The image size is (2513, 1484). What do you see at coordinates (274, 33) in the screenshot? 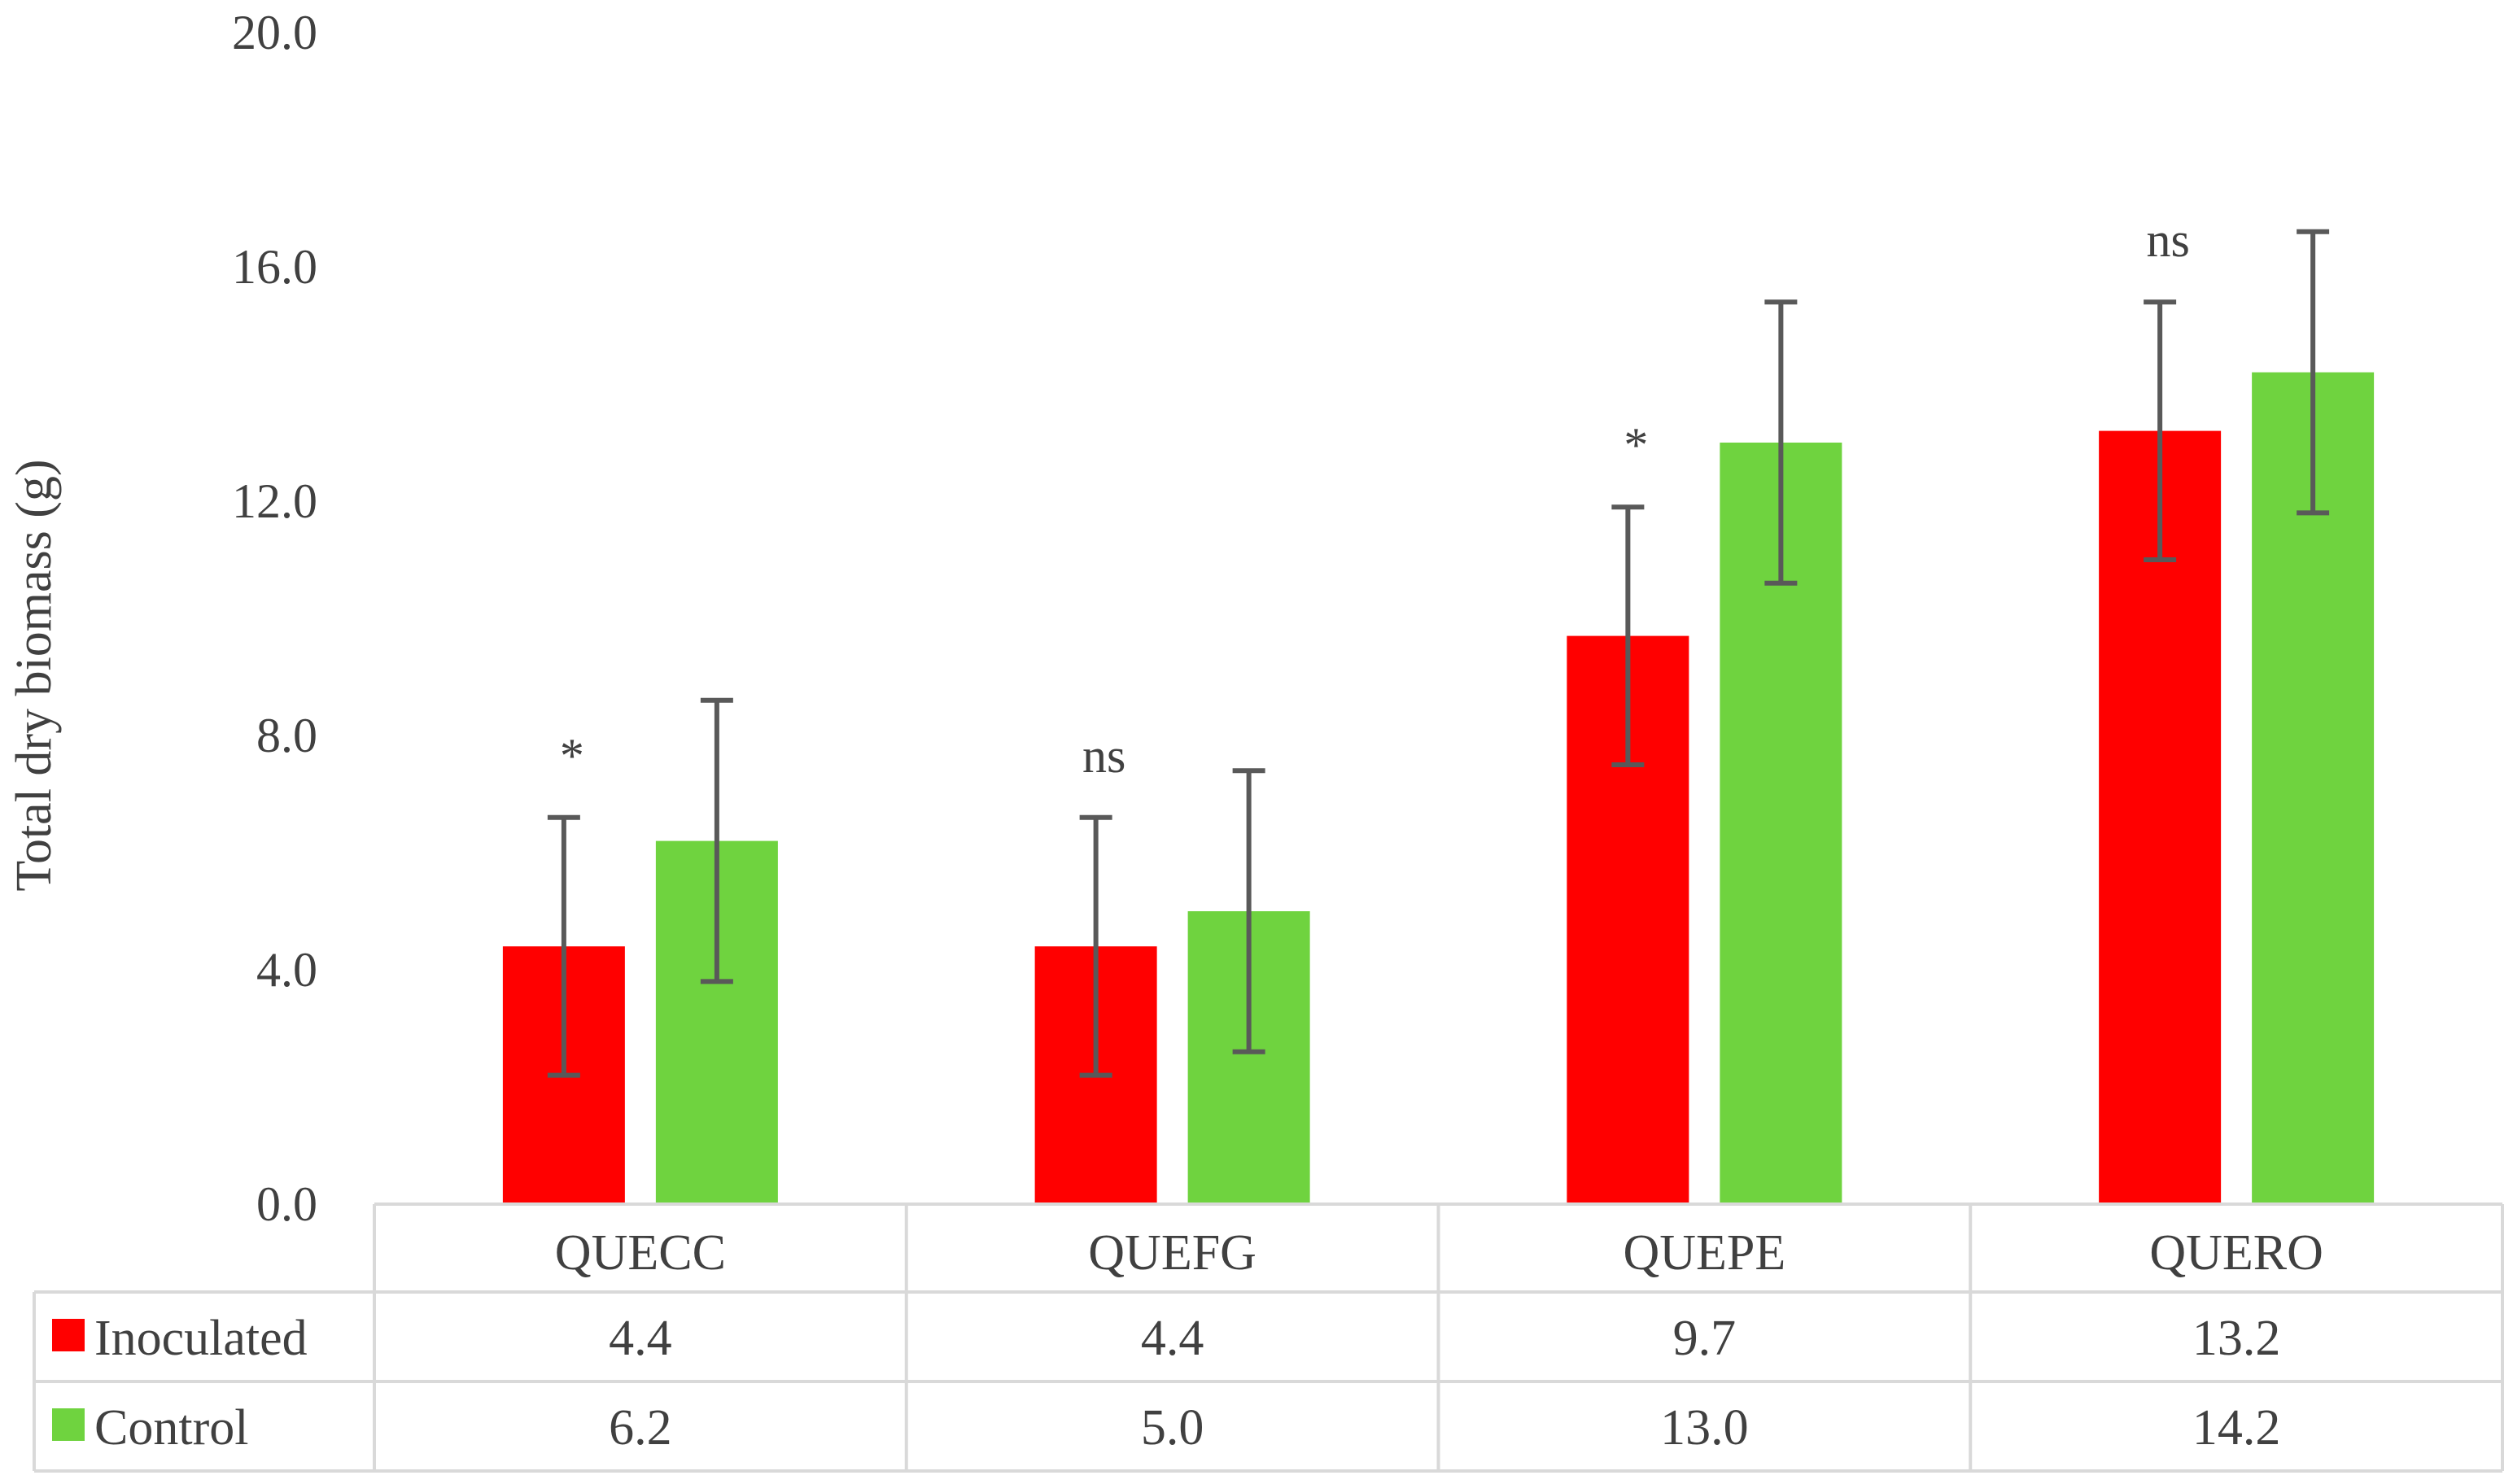
I see `y-tick-label: 20.0` at bounding box center [274, 33].